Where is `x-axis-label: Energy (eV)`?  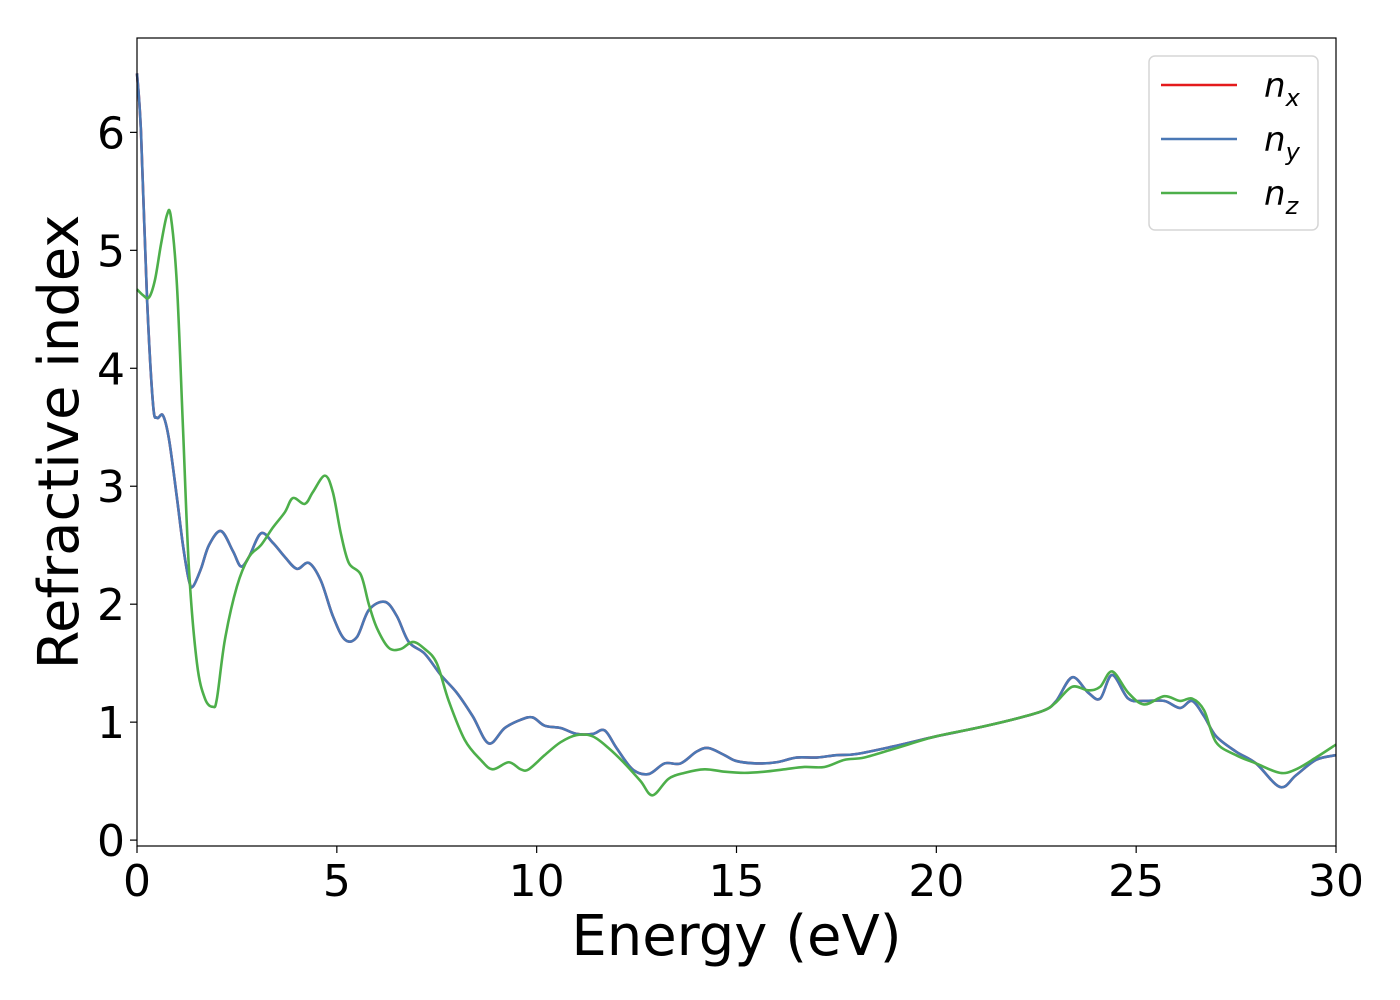
x-axis-label: Energy (eV) is located at coordinates (736, 936).